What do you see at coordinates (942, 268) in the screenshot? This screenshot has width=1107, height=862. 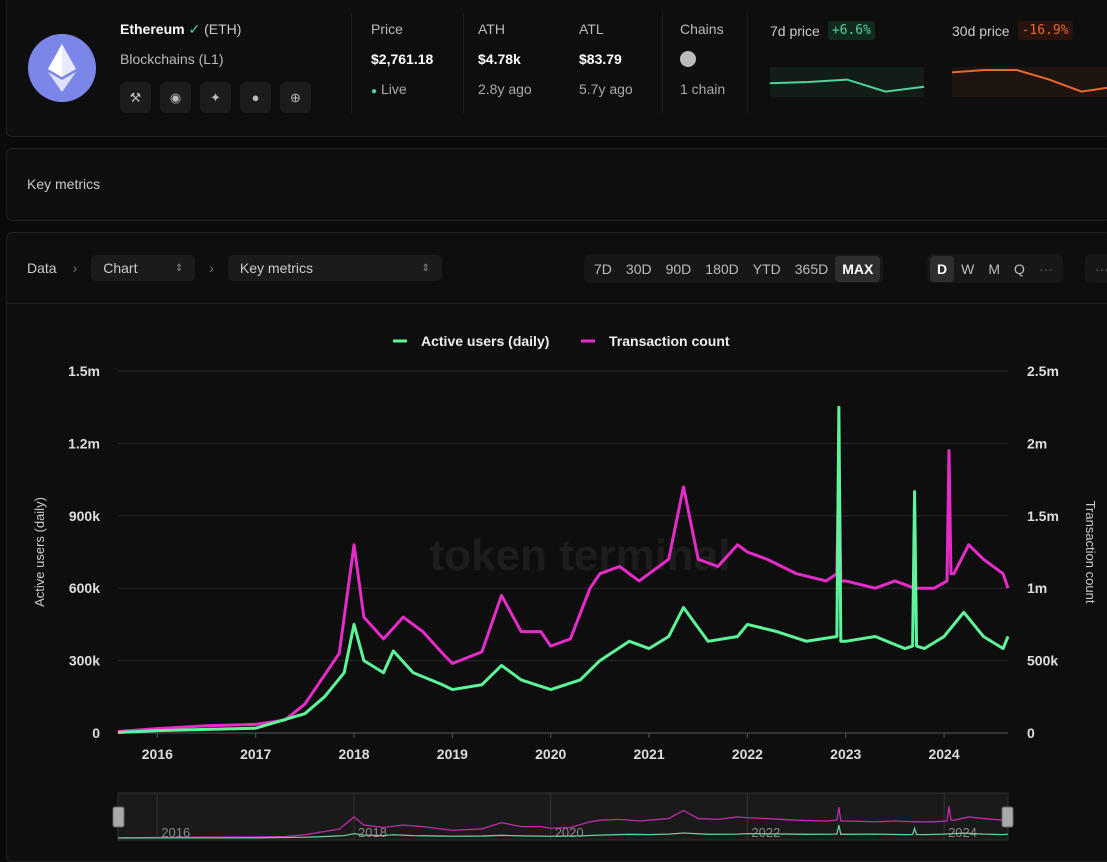 I see `granularity-d: D` at bounding box center [942, 268].